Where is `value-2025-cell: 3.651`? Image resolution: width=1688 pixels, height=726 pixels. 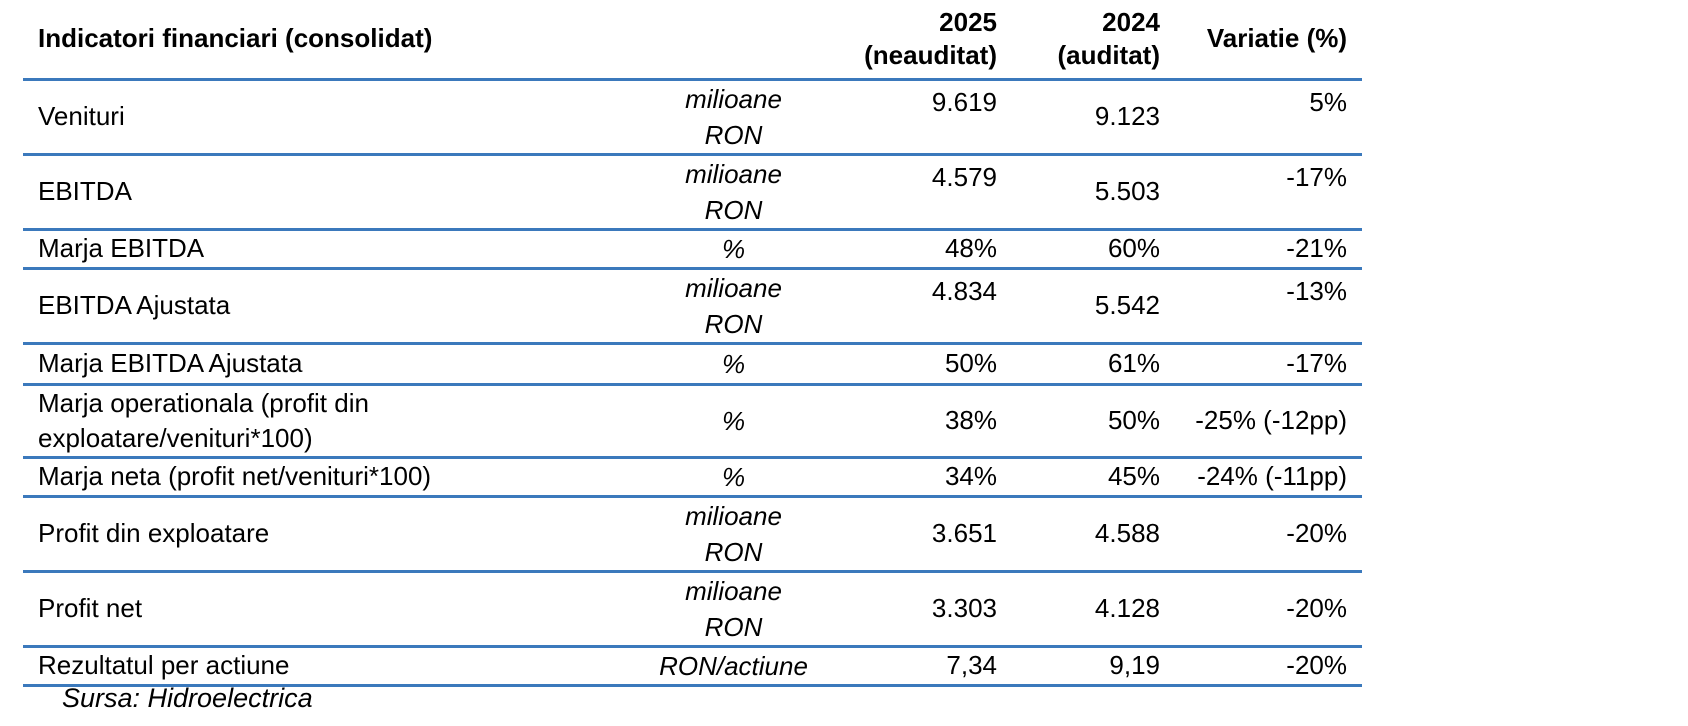 value-2025-cell: 3.651 is located at coordinates (921, 534).